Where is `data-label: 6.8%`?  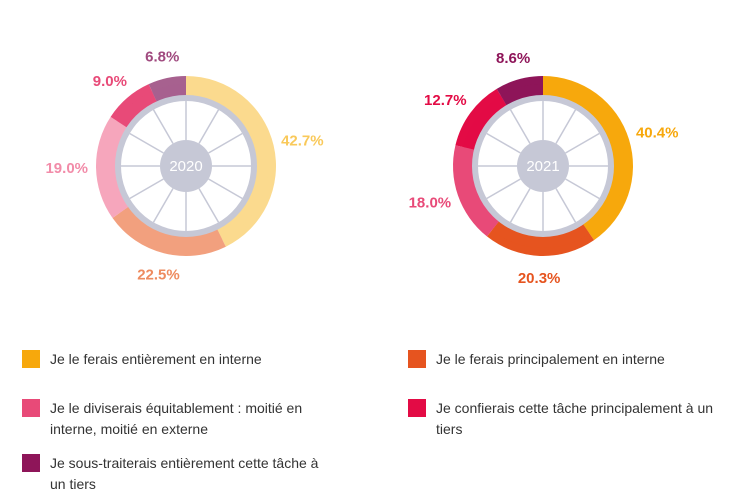 data-label: 6.8% is located at coordinates (162, 57).